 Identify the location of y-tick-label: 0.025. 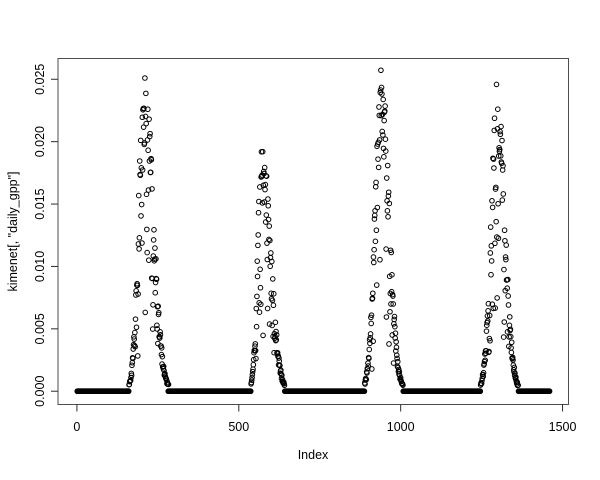
(40, 79).